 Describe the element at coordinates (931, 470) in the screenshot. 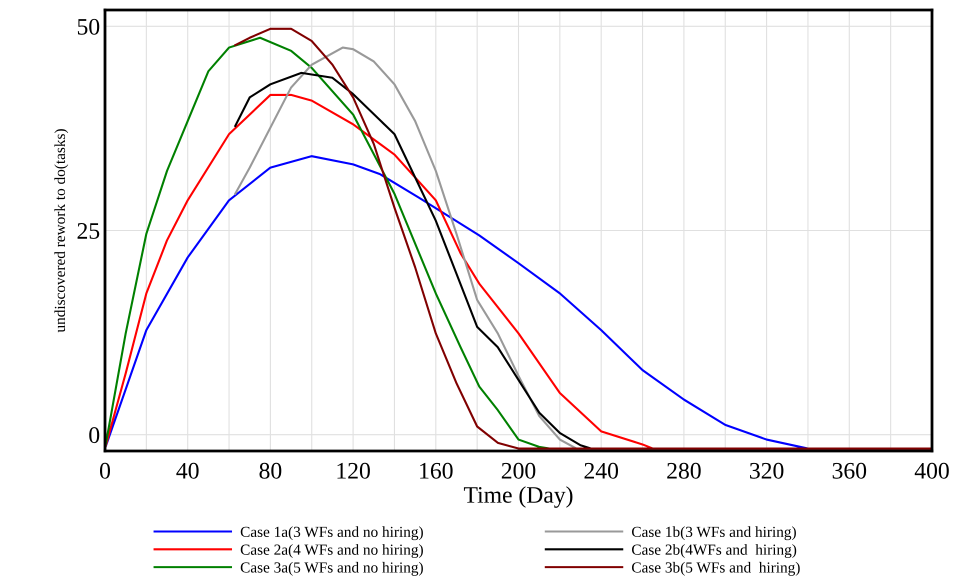

I see `x-tick-label: 400` at that location.